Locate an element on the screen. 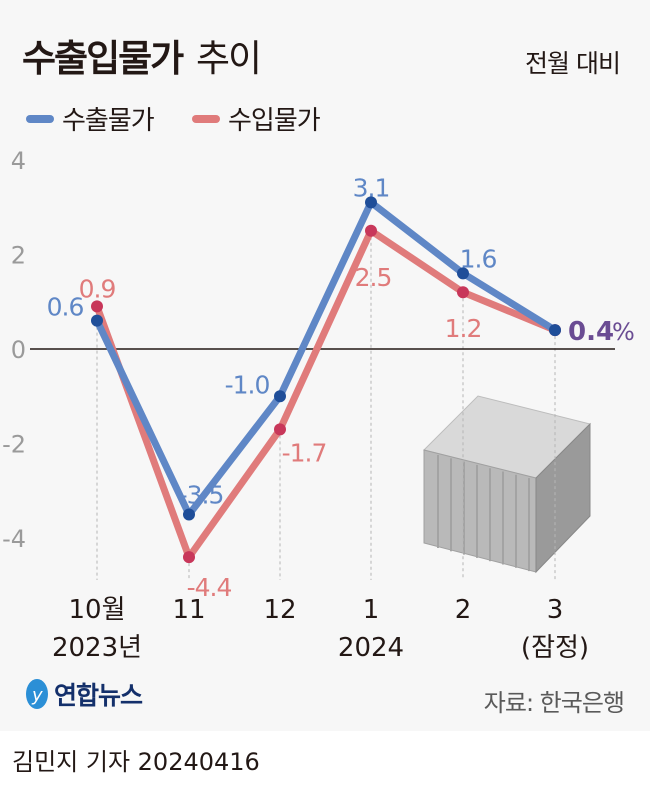  y-tick-label: -2 is located at coordinates (14, 445).